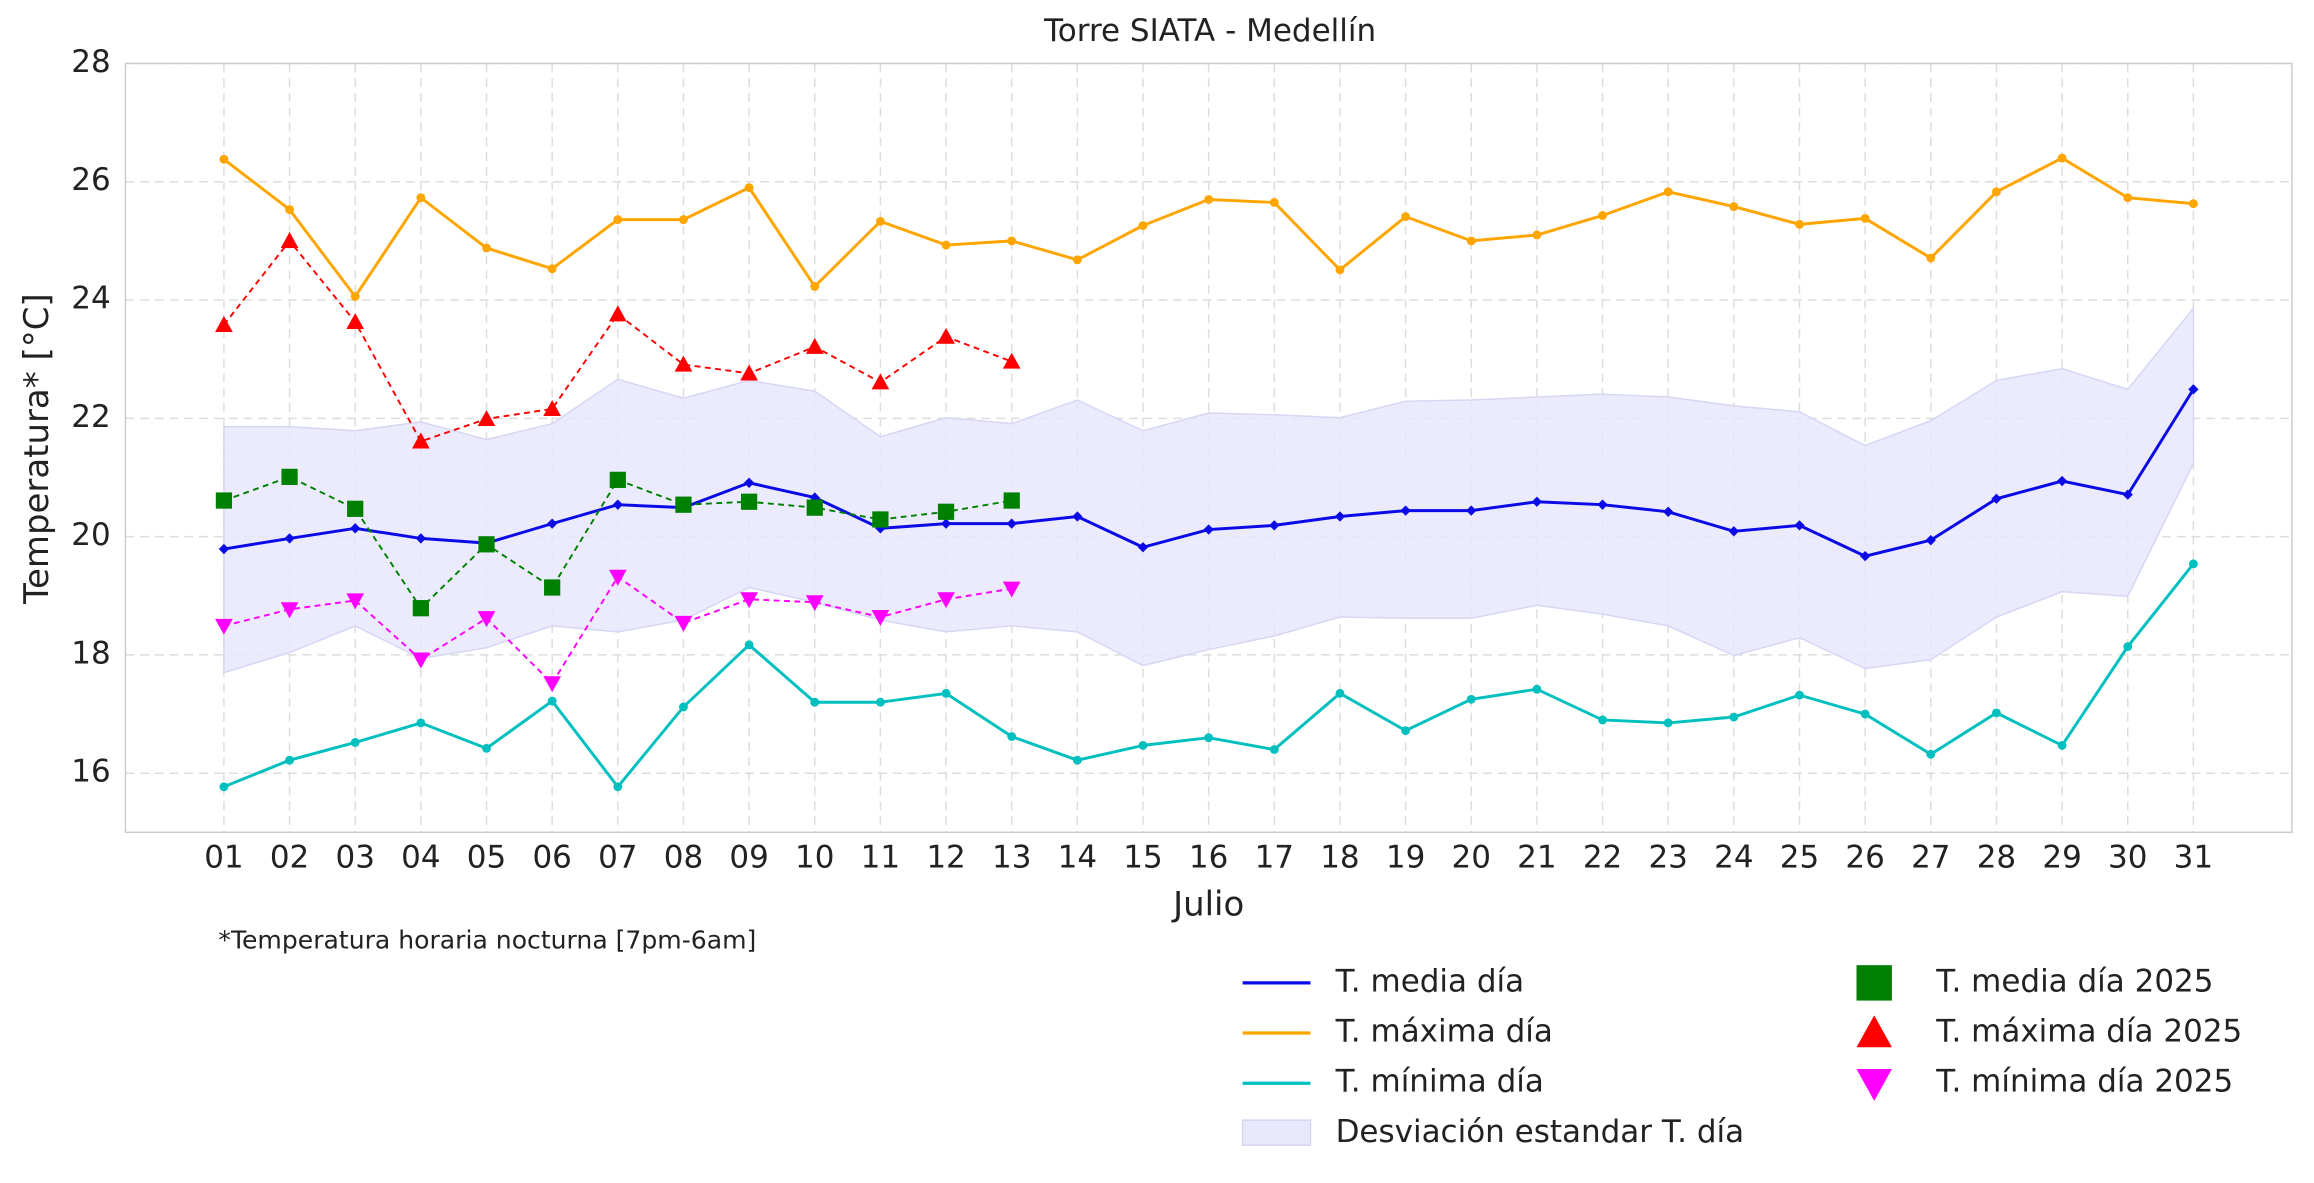 Image resolution: width=2314 pixels, height=1183 pixels. I want to click on legend-label: Desviación estandar T. día, so click(1540, 1132).